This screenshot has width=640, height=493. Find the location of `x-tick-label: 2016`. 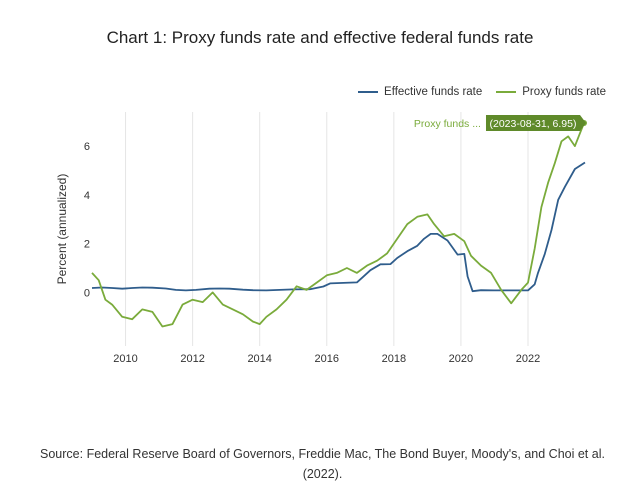

x-tick-label: 2016 is located at coordinates (327, 359).